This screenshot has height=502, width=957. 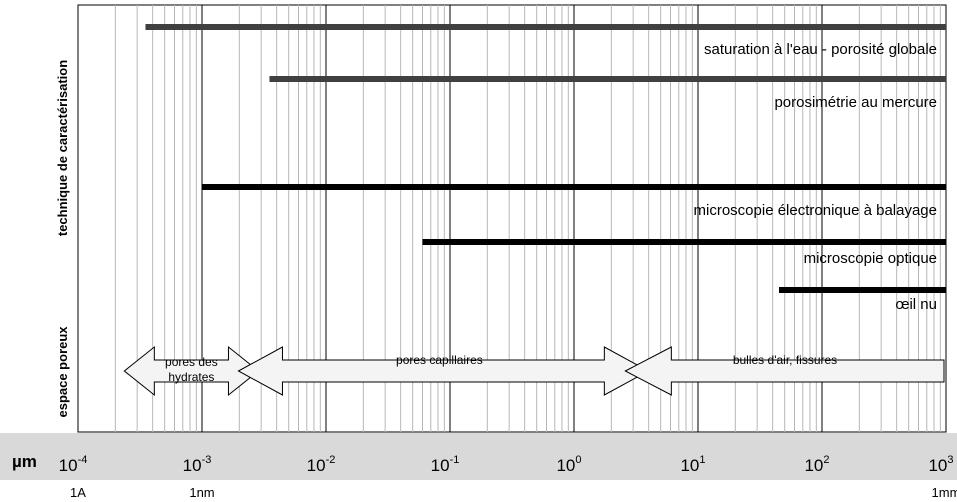 What do you see at coordinates (940, 464) in the screenshot?
I see `x-tick-label: 10³` at bounding box center [940, 464].